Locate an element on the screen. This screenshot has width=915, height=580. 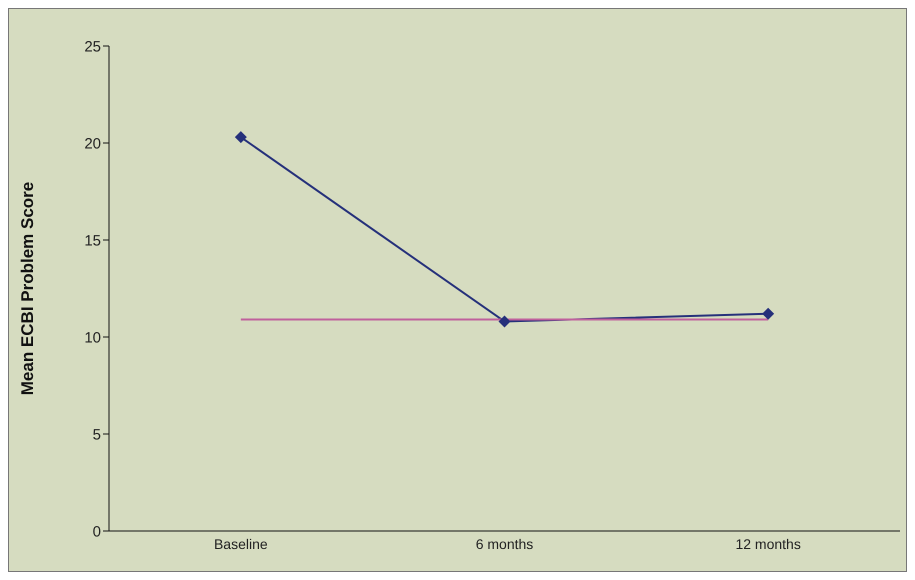
y-tick-label: 20 is located at coordinates (92, 143).